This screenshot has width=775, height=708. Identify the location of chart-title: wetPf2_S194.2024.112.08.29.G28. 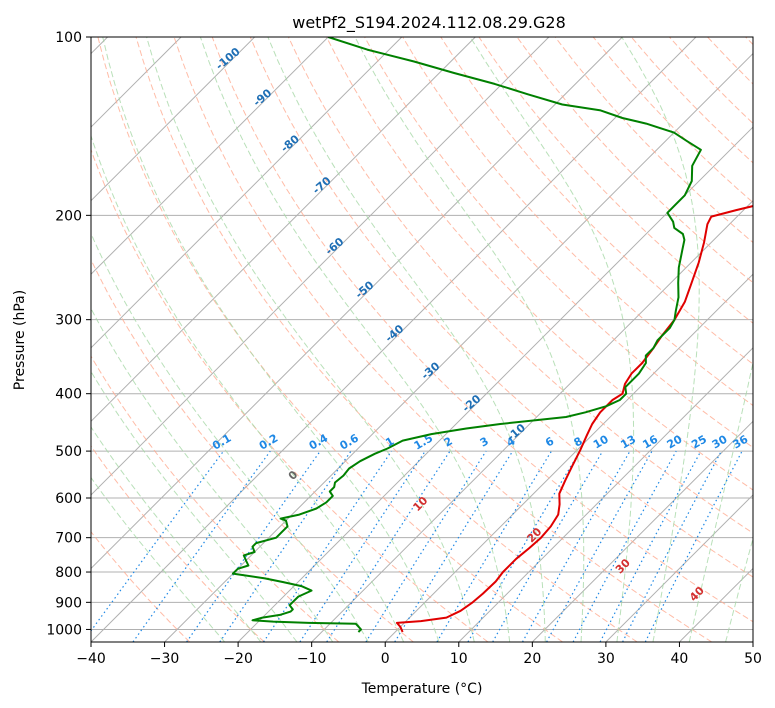
(429, 23).